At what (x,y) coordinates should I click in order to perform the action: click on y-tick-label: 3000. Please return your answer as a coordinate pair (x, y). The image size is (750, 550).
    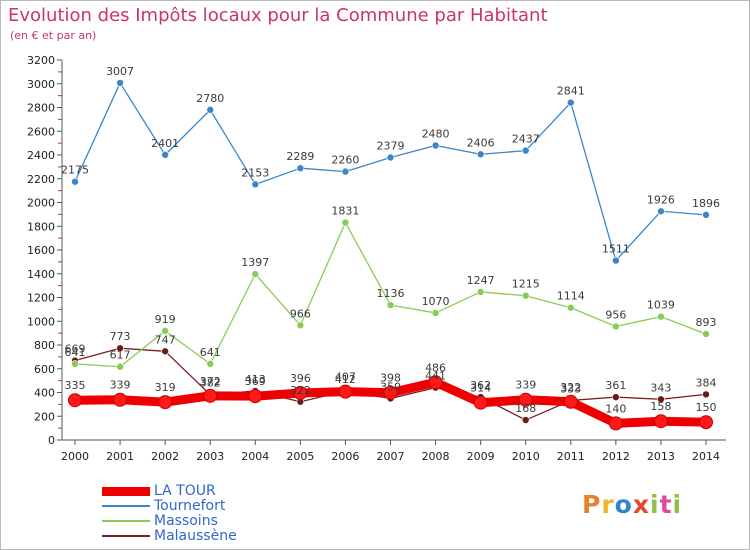
    Looking at the image, I should click on (41, 84).